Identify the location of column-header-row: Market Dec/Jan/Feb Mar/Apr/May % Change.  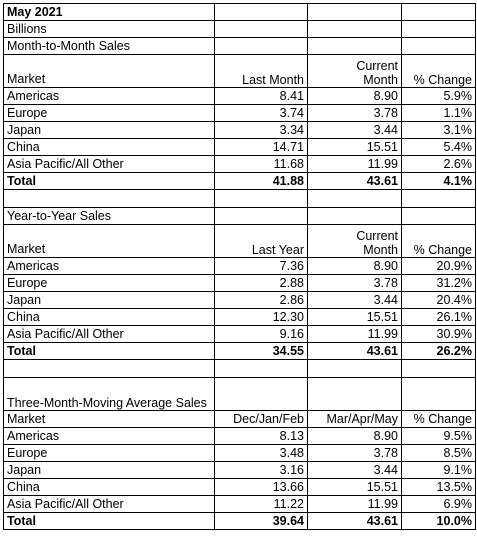
(239, 419).